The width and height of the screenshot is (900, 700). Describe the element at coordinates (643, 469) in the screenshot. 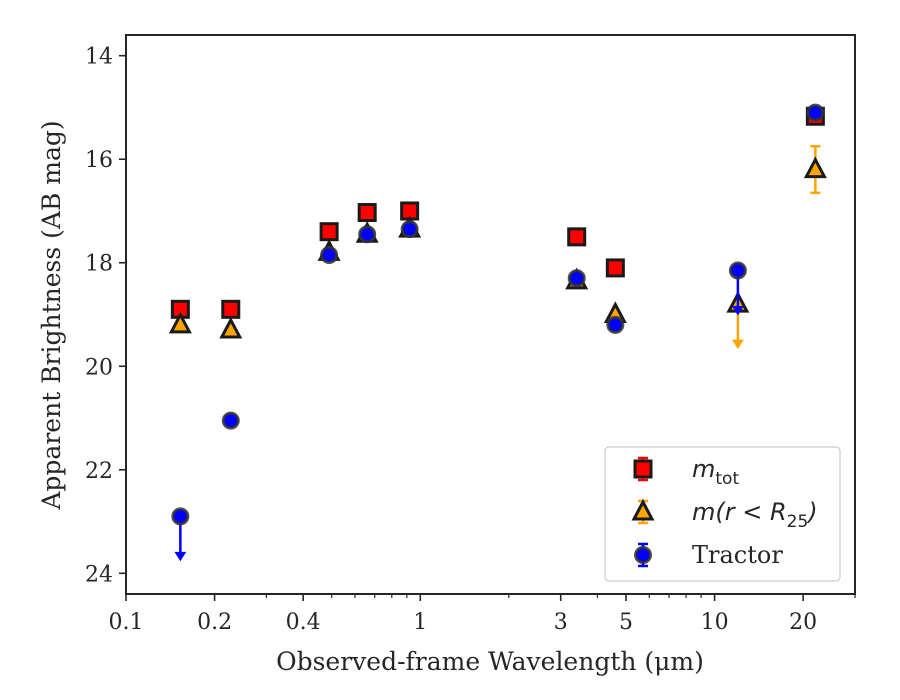

I see `legend-marker-mtot` at that location.